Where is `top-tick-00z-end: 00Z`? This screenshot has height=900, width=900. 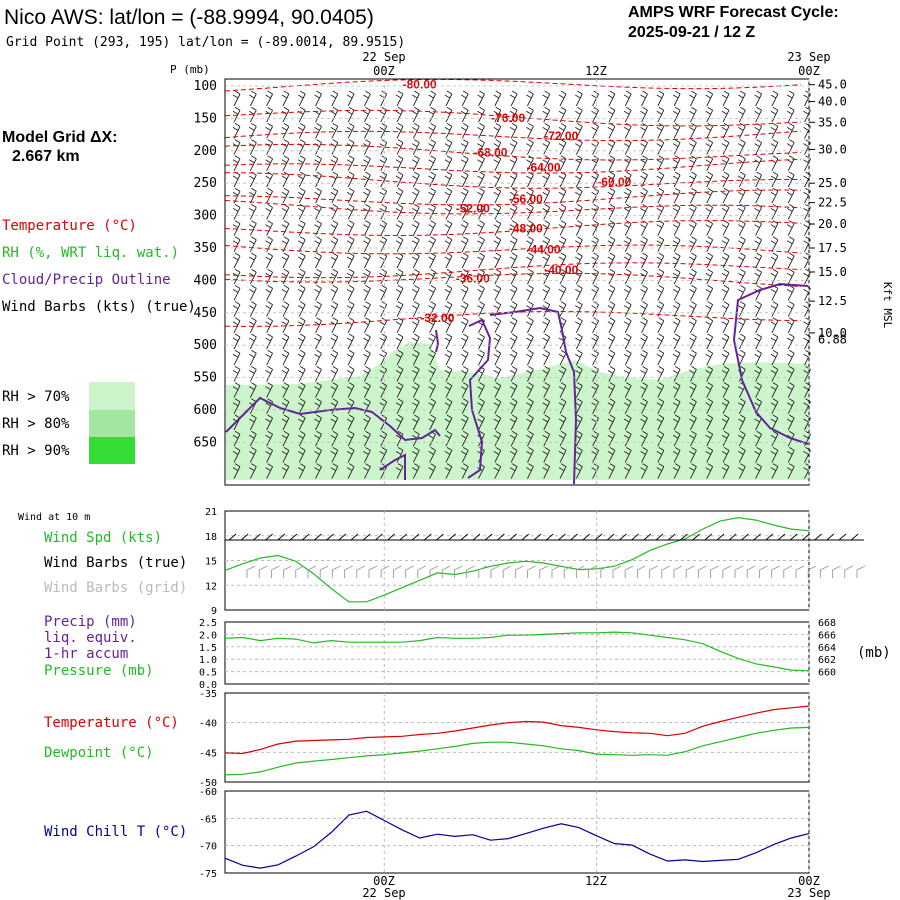 top-tick-00z-end: 00Z is located at coordinates (809, 71).